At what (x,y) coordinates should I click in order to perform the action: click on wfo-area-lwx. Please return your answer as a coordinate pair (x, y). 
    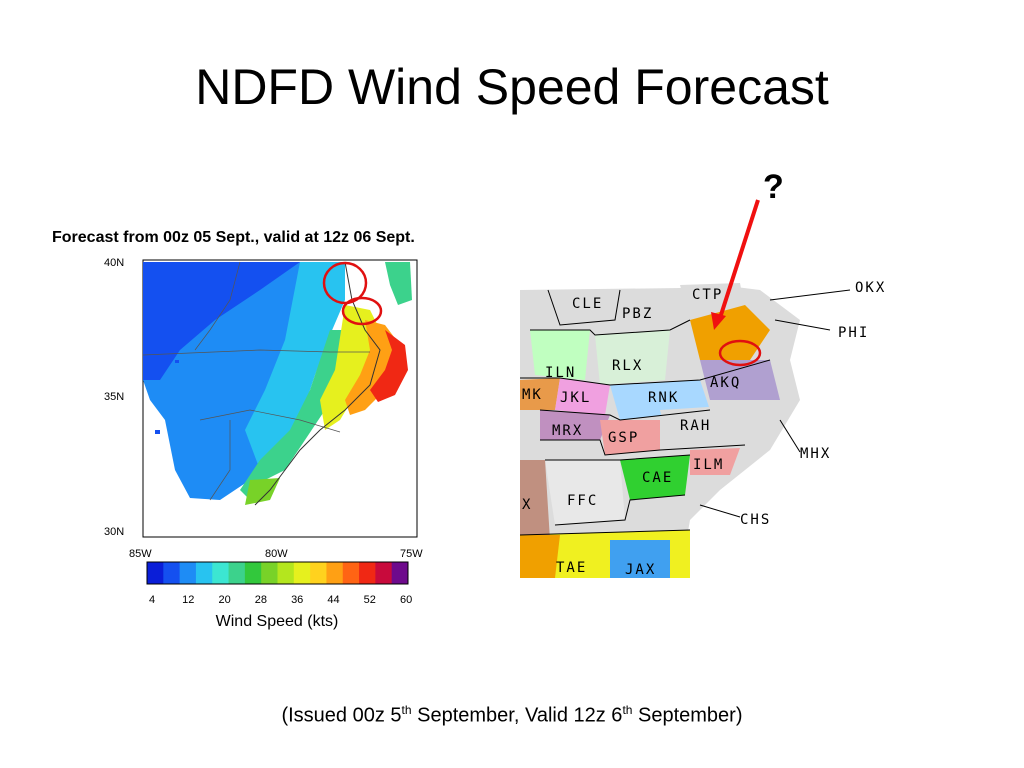
    Looking at the image, I should click on (730, 332).